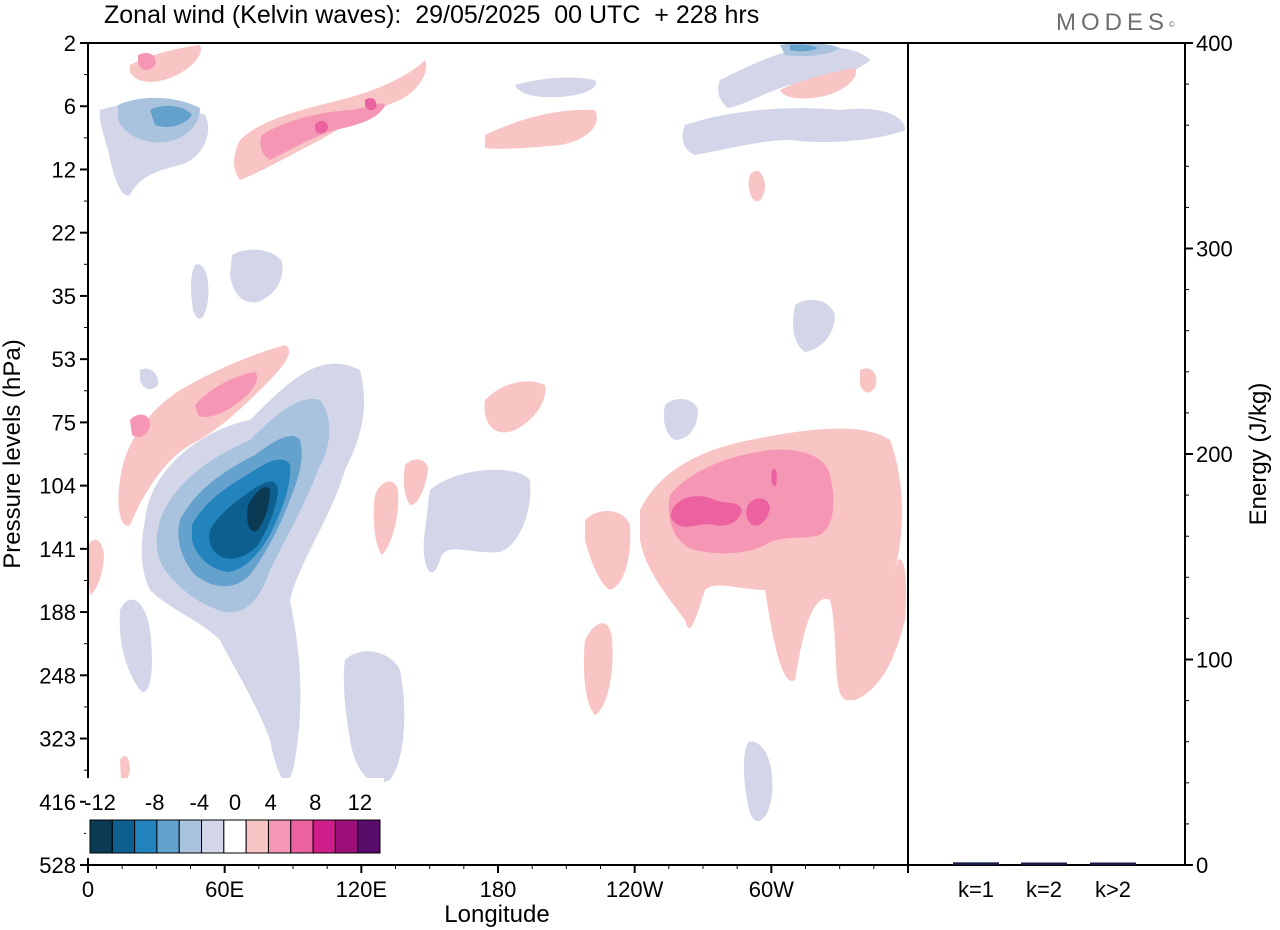  I want to click on colorbar: -12 -8 -4 0 4 8 12, so click(234, 818).